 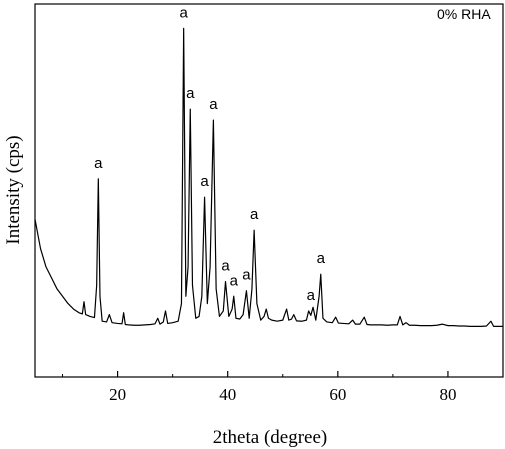 I want to click on x-tick-label: 60, so click(x=337, y=394).